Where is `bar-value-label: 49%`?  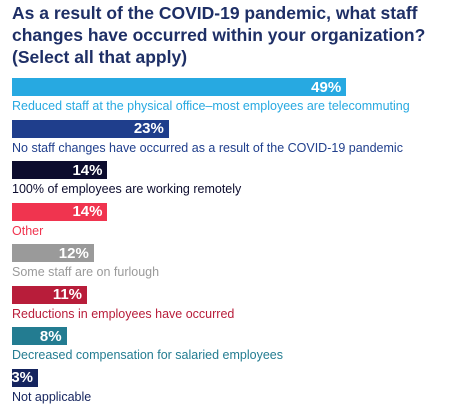 bar-value-label: 49% is located at coordinates (326, 87).